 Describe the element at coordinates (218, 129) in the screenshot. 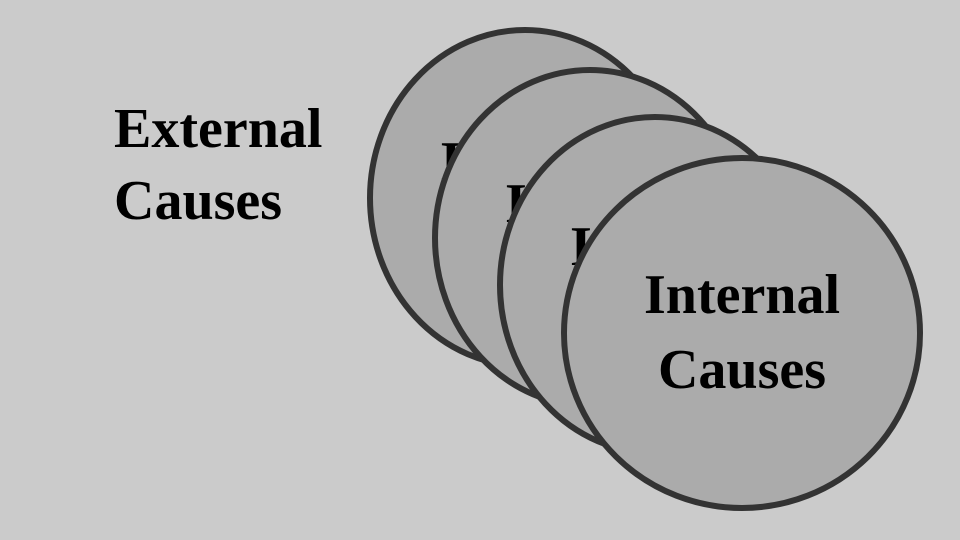

I see `external-causes-line1: External` at that location.